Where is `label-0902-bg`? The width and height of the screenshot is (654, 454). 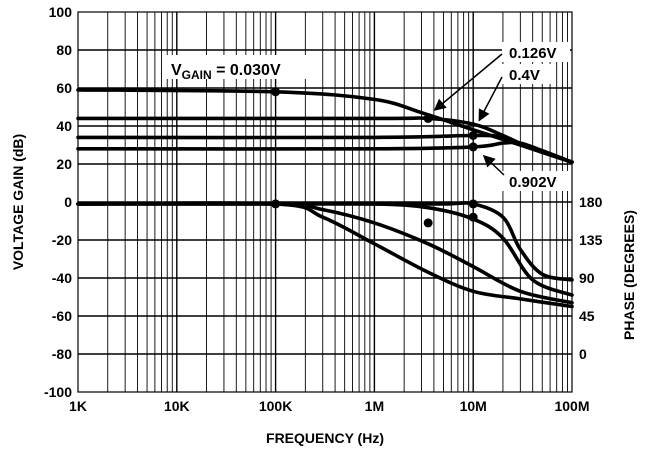
label-0902-bg is located at coordinates (536, 181).